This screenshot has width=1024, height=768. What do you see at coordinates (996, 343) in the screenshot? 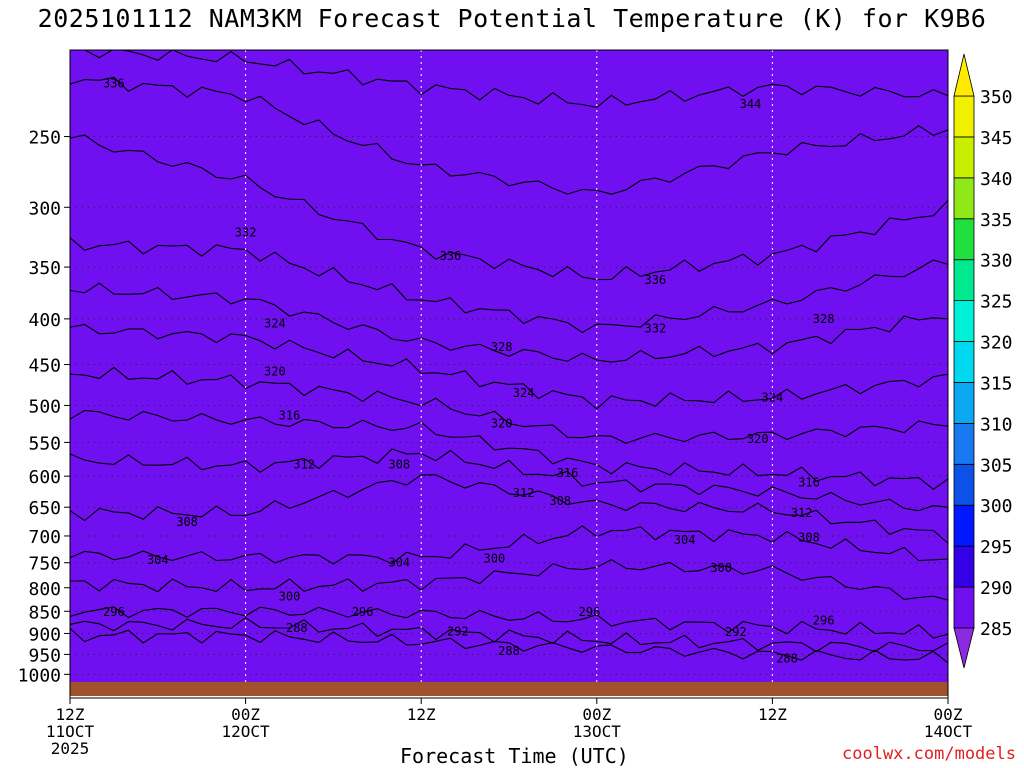
I see `colorbar-label: 320` at bounding box center [996, 343].